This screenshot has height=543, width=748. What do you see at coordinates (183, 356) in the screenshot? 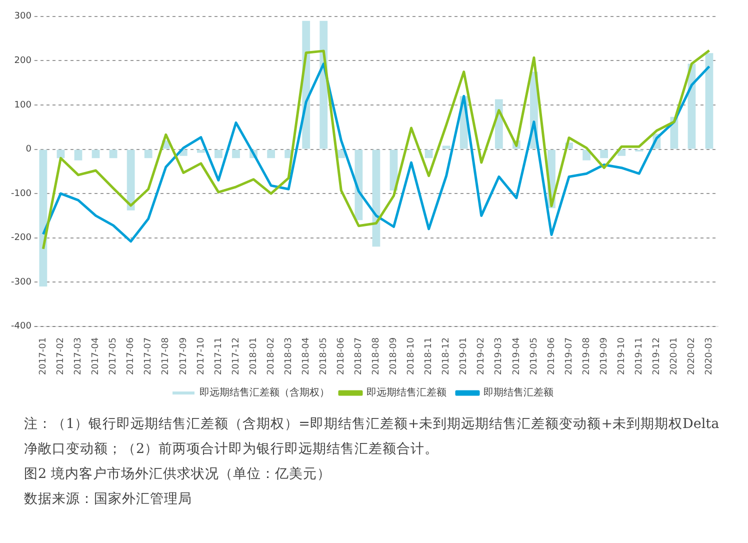
I see `x-tick-label: 2017-09` at bounding box center [183, 356].